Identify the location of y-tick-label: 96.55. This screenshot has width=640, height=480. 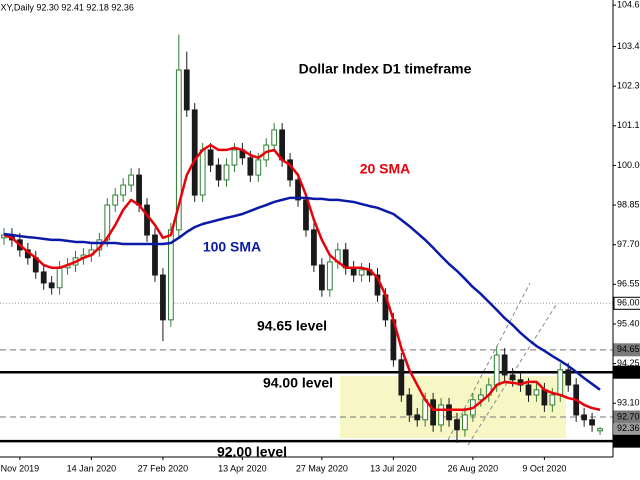
(628, 284).